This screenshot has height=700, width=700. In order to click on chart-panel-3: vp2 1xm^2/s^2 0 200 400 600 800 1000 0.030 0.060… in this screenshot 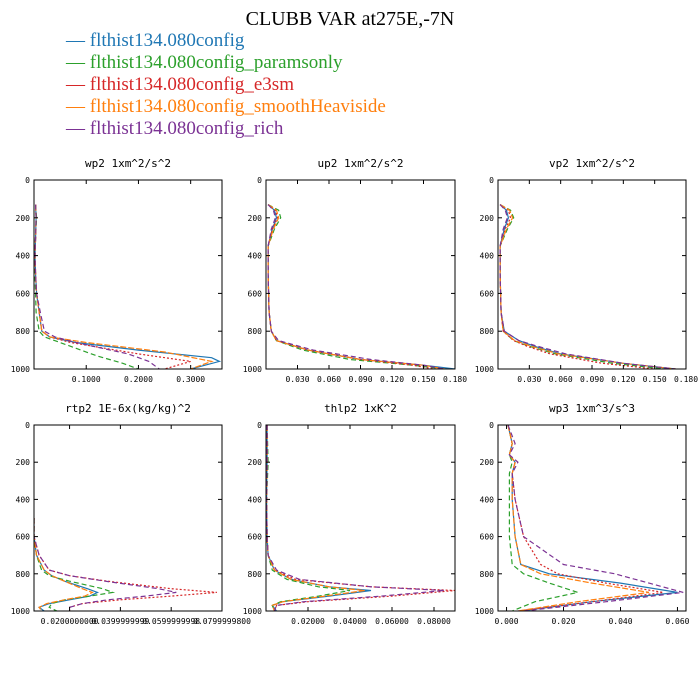, I will do `click(586, 270)`.